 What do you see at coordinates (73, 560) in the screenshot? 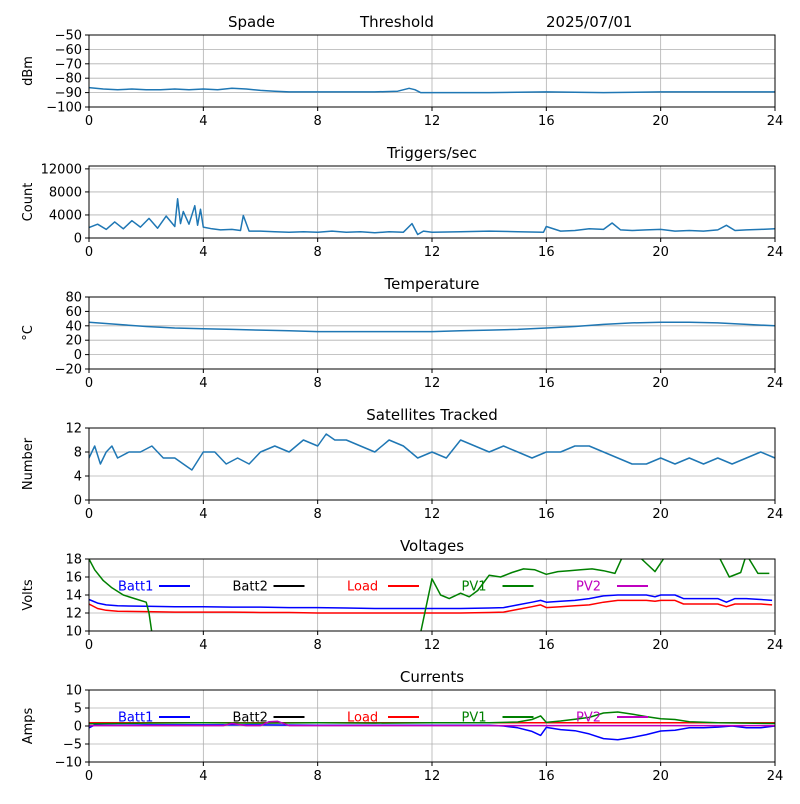
I see `y-tick-label: 18` at bounding box center [73, 560].